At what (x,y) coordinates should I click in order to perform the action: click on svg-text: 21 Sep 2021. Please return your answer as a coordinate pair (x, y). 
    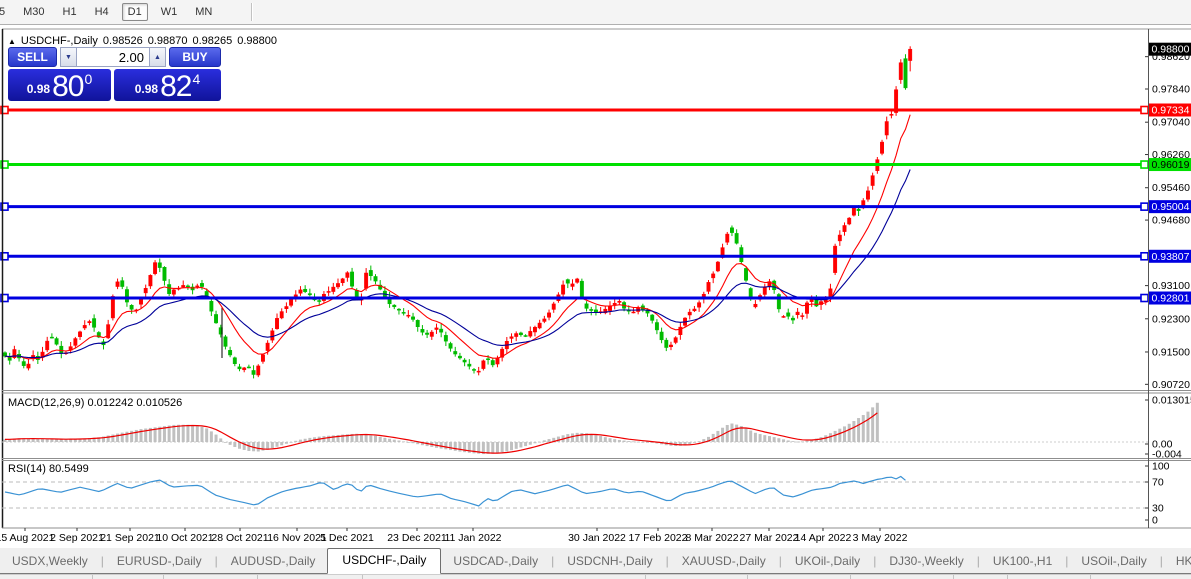
    Looking at the image, I should click on (130, 538).